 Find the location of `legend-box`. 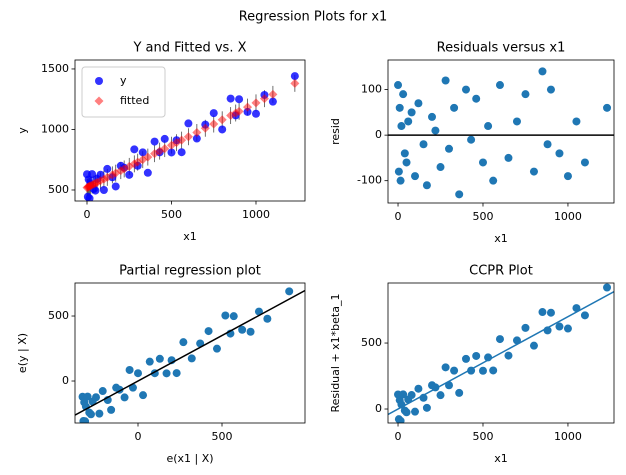

legend-box is located at coordinates (123, 92).